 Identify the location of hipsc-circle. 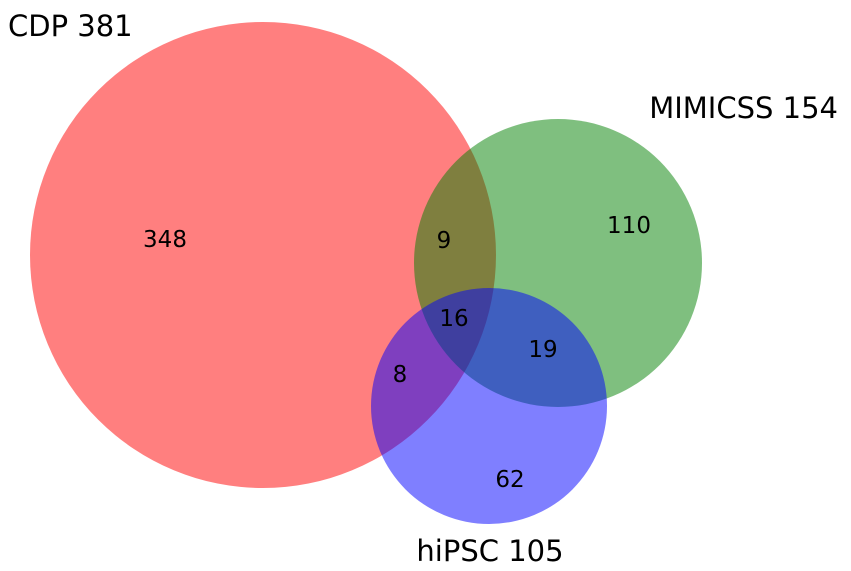
(489, 406).